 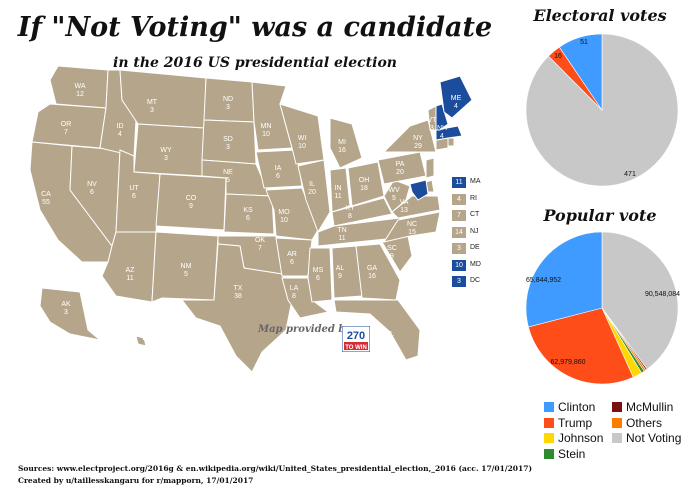 What do you see at coordinates (92, 192) in the screenshot?
I see `state-ev-NV: 6` at bounding box center [92, 192].